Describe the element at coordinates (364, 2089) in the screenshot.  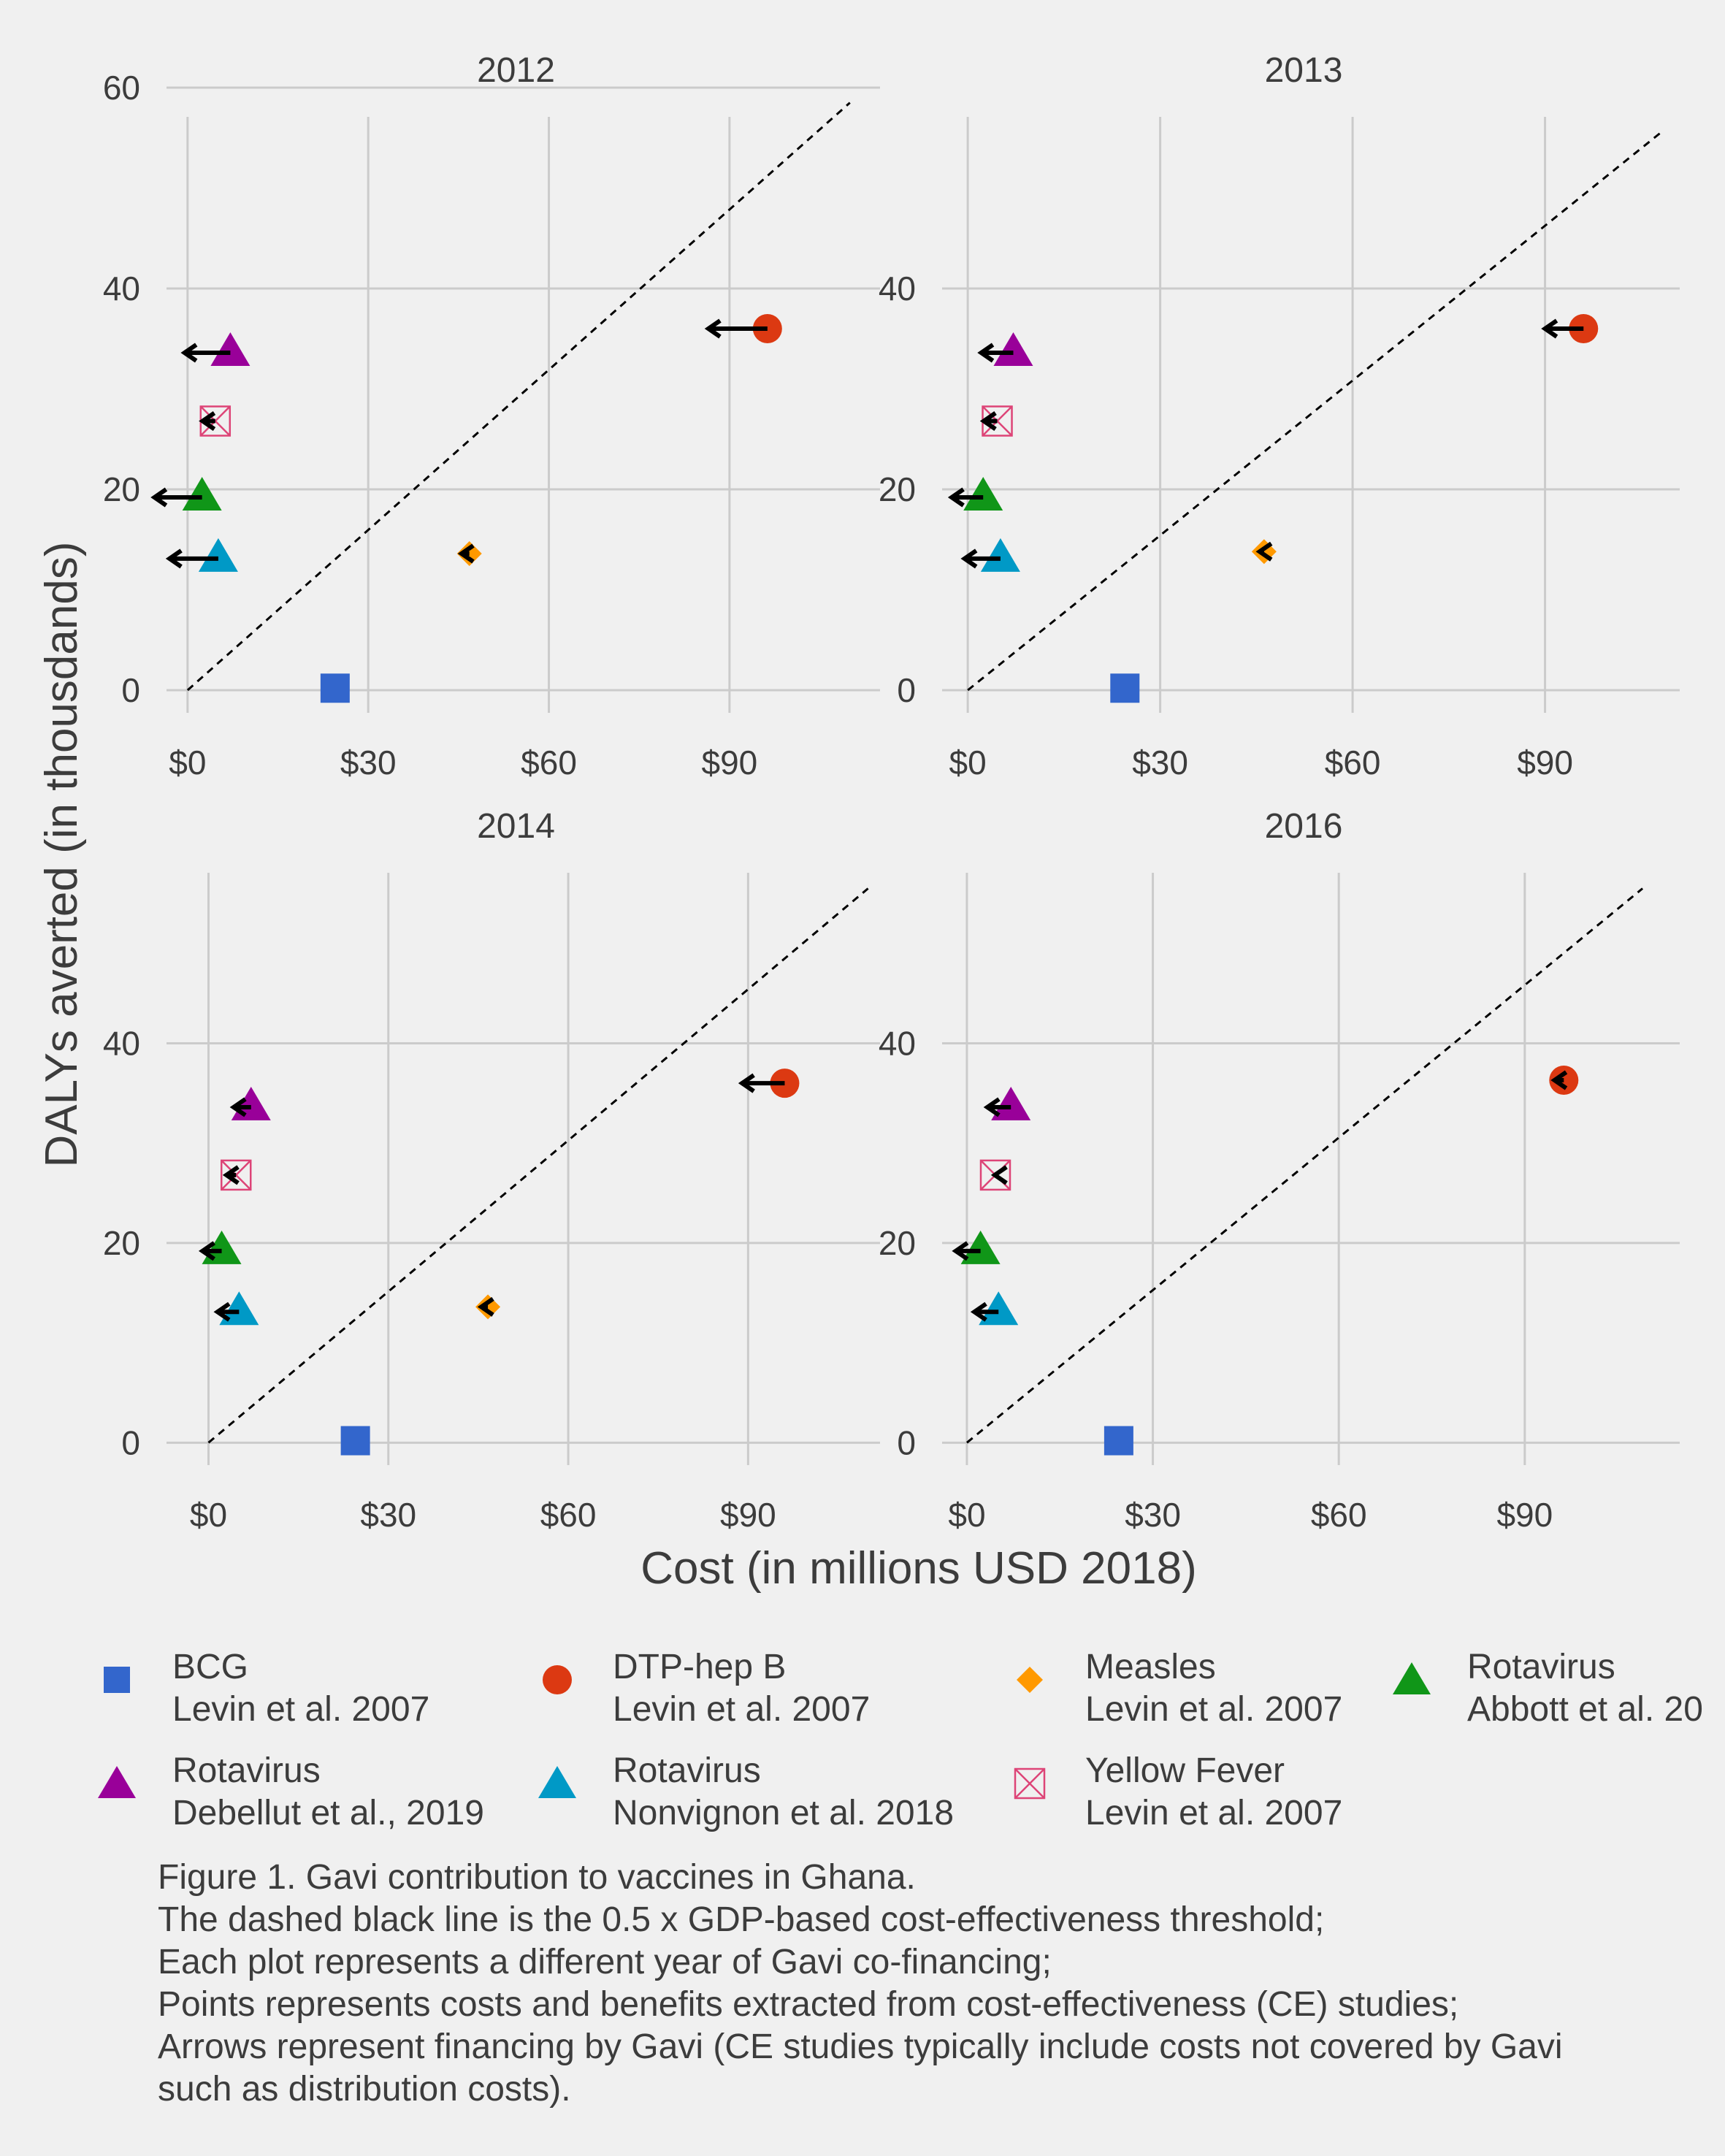
I see `caption-line: such as distribution costs).` at that location.